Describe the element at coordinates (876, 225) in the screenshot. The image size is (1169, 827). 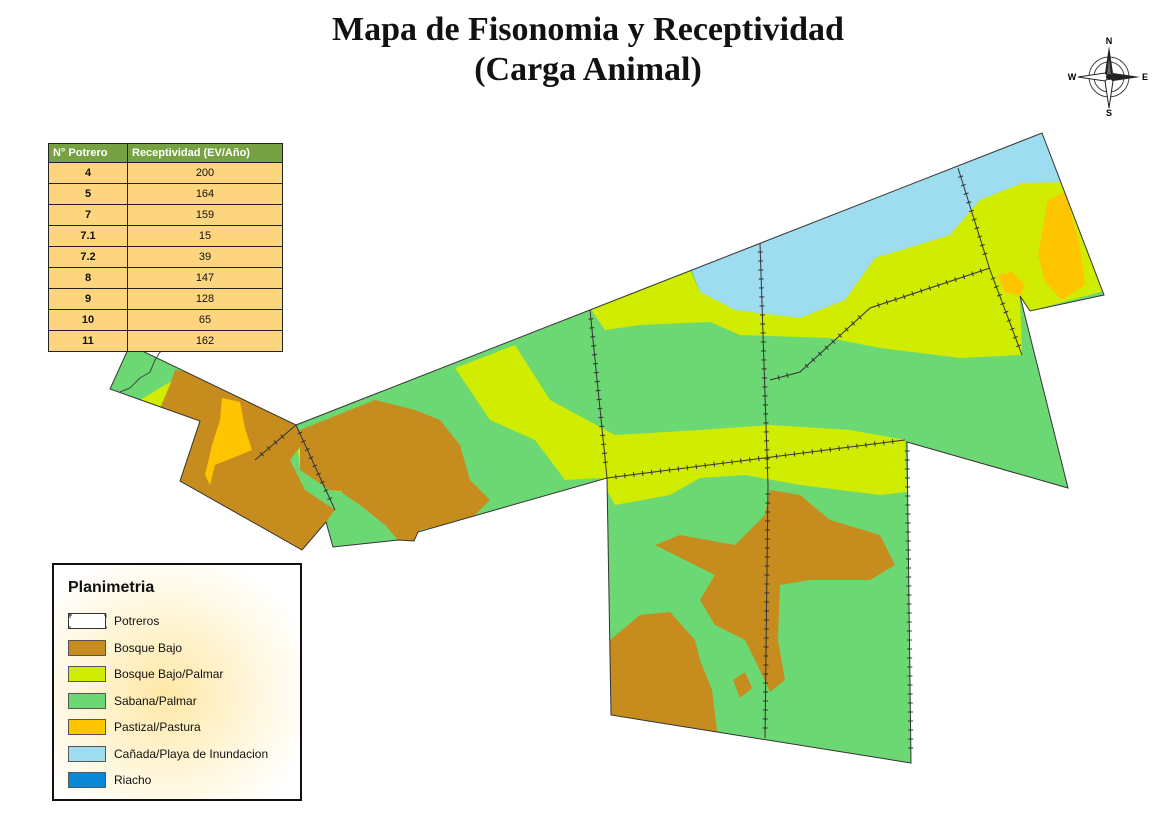
I see `zone-canada` at that location.